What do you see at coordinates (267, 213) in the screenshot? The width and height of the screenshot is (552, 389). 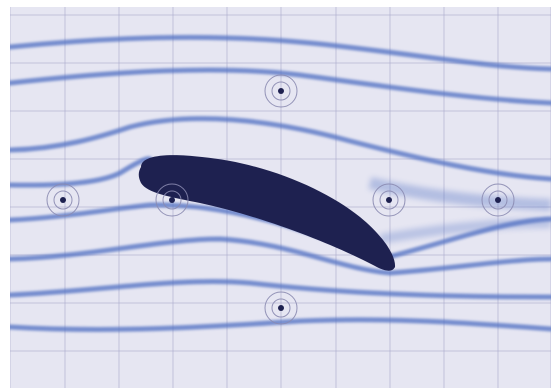 I see `airfoil-shape` at bounding box center [267, 213].